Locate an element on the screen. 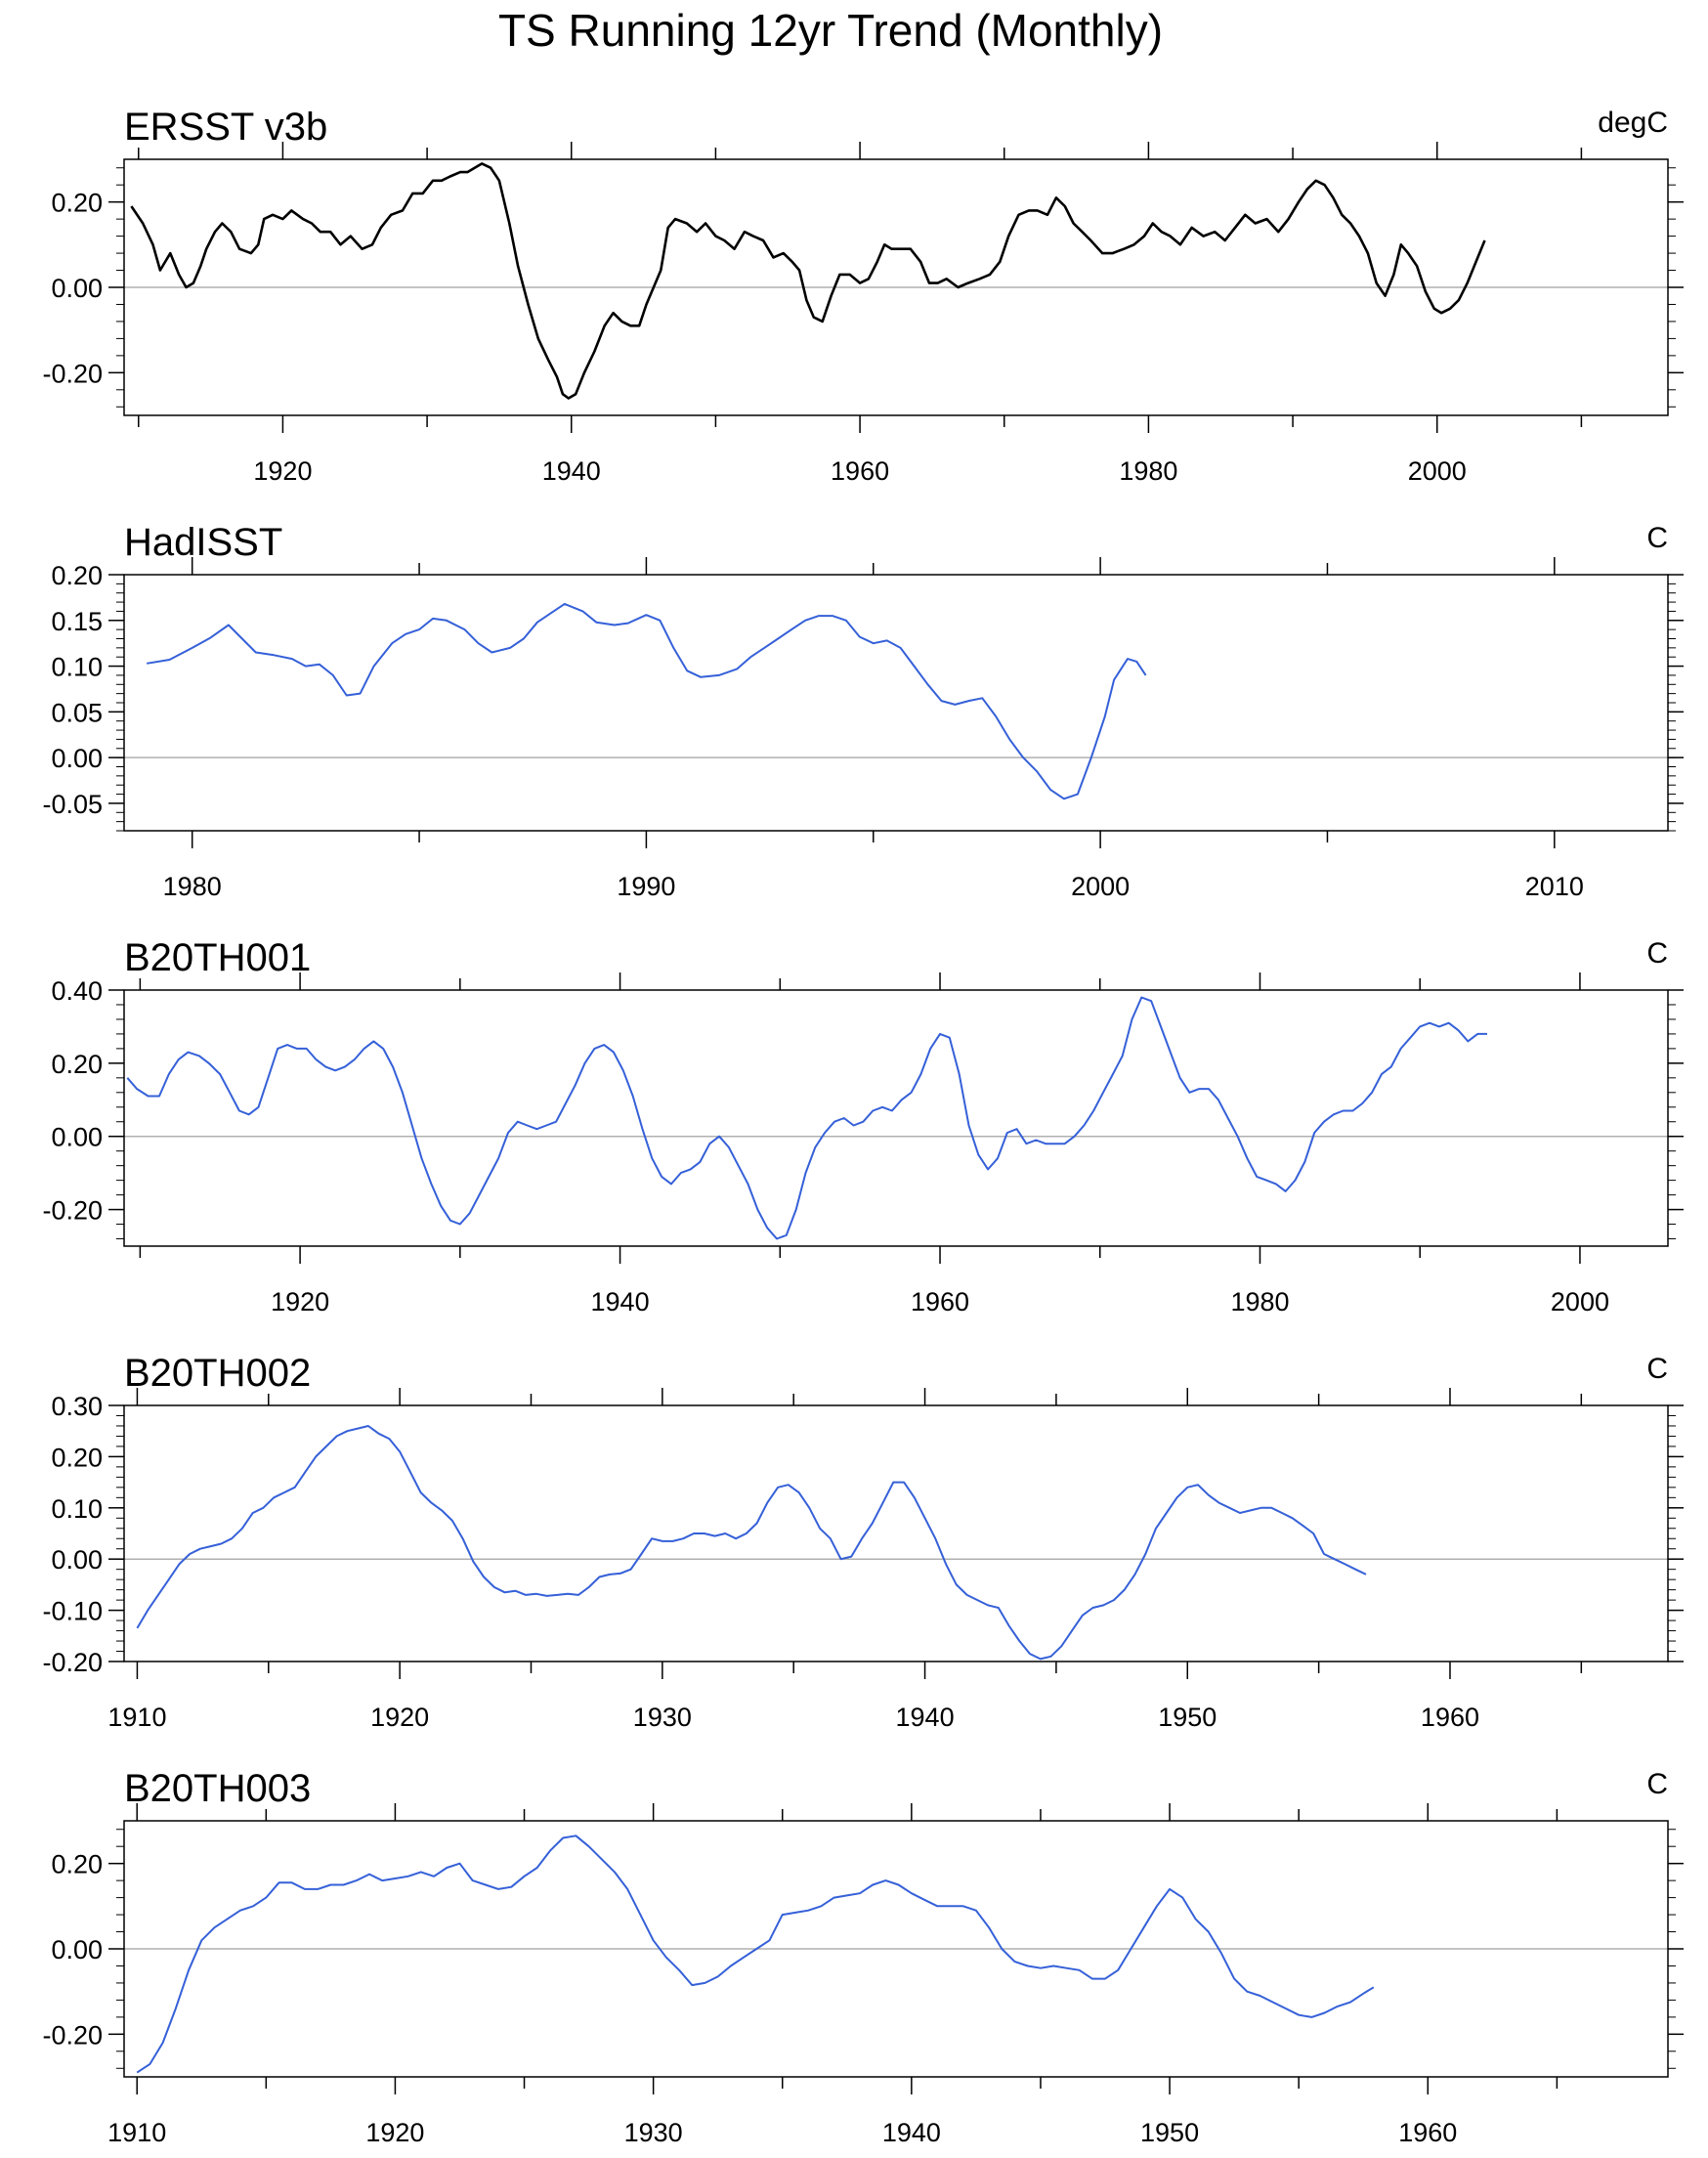  y-tick-label: 0.15 is located at coordinates (77, 621).